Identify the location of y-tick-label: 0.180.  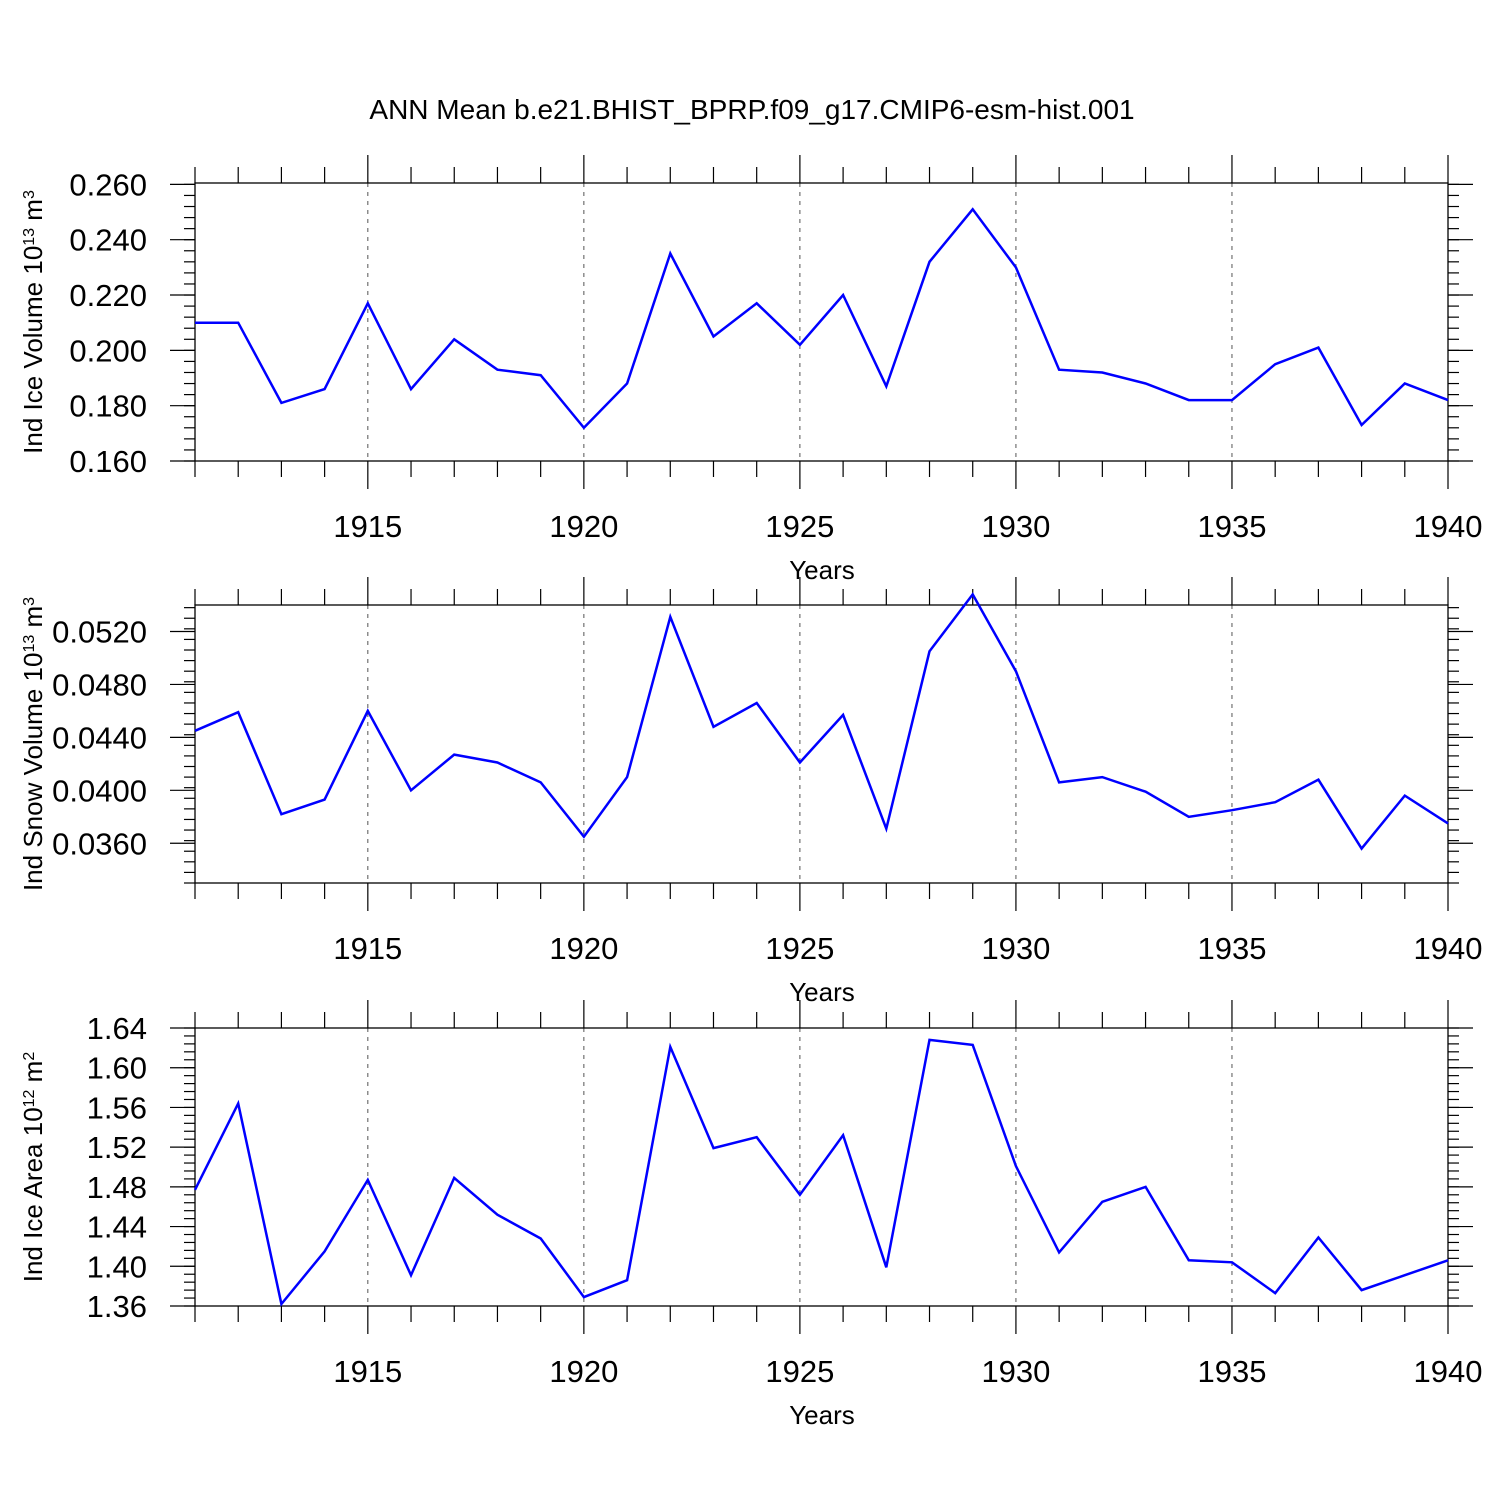
(108, 406).